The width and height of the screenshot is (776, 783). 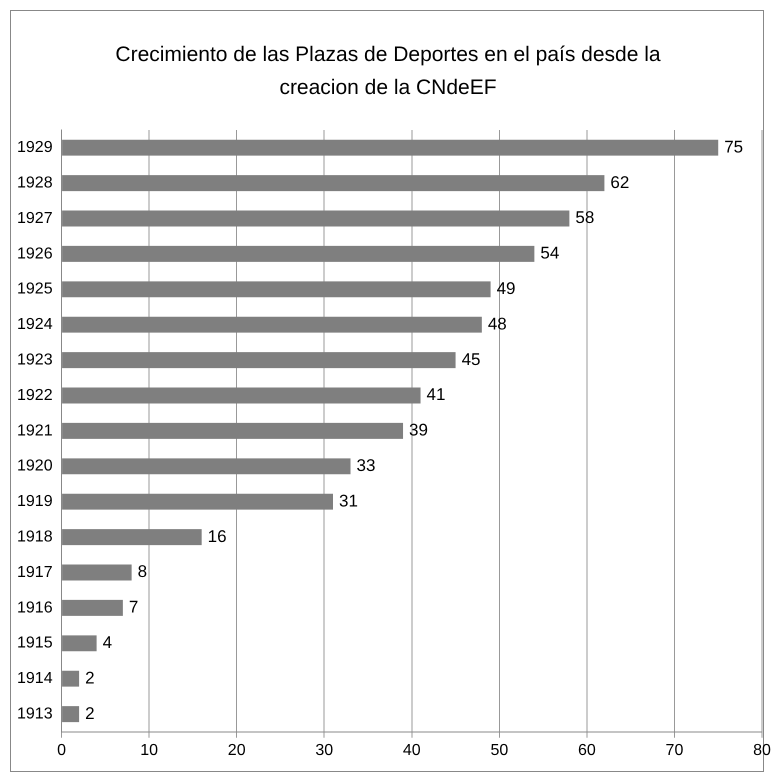 What do you see at coordinates (35, 360) in the screenshot?
I see `y-tick-label: 1923` at bounding box center [35, 360].